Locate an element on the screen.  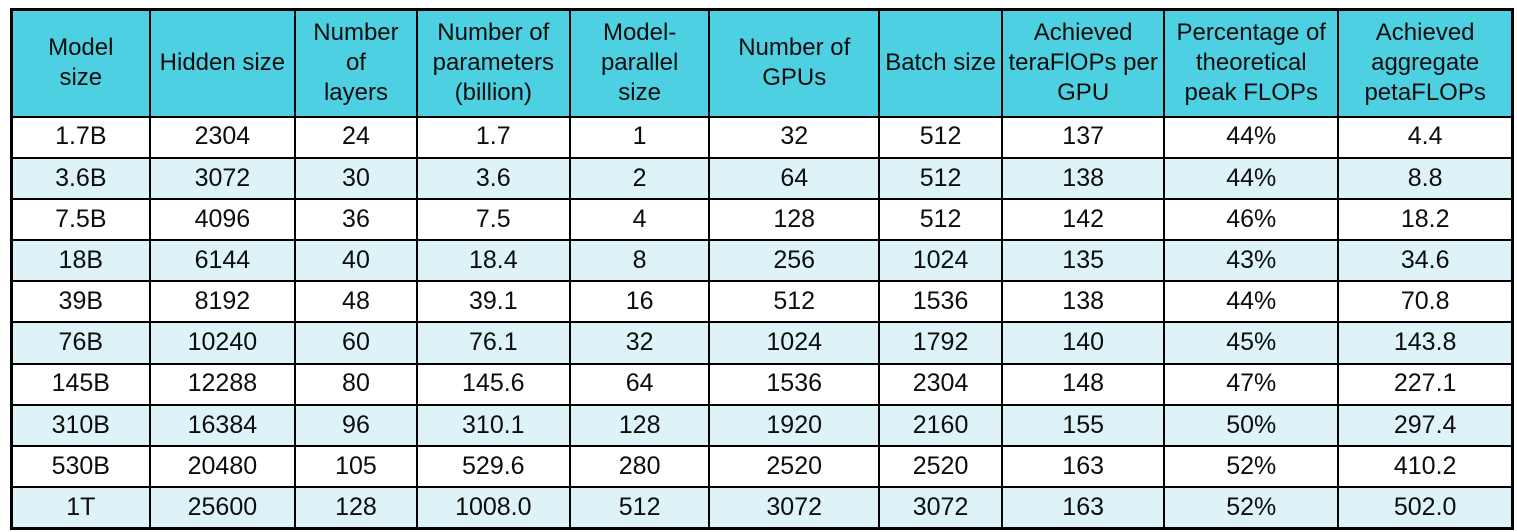
table-cell: 12288 is located at coordinates (222, 384).